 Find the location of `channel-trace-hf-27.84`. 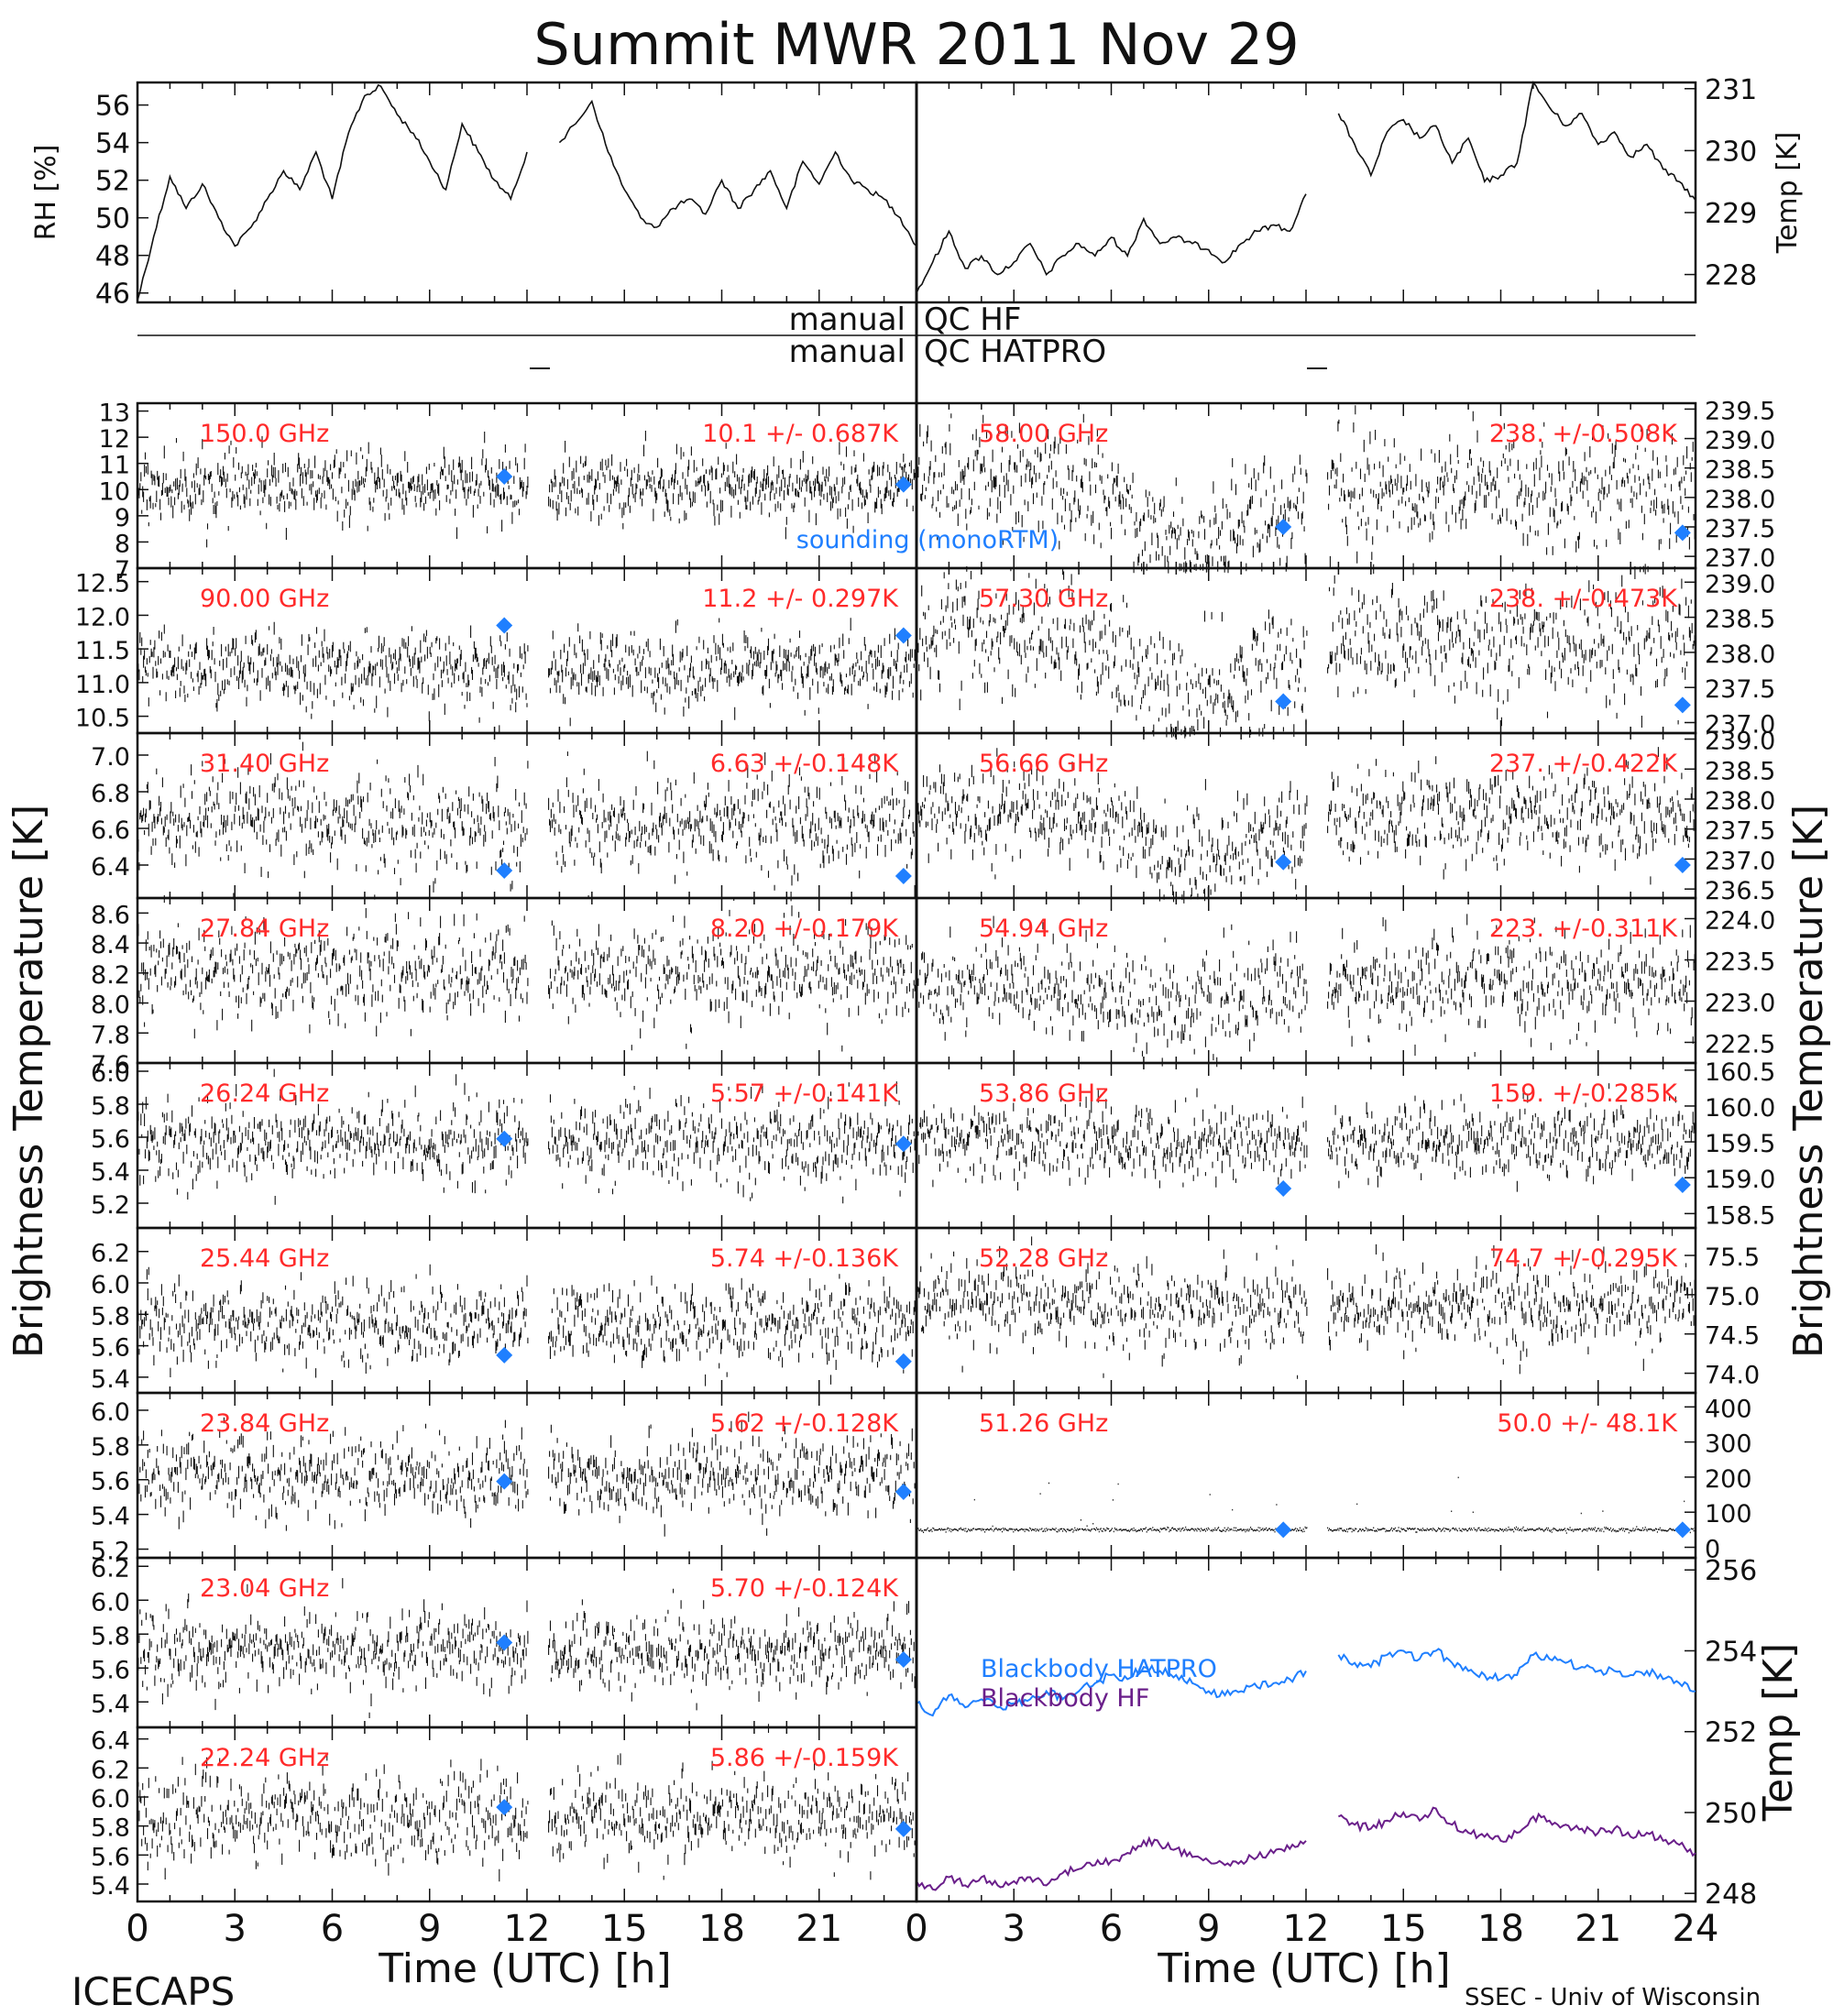

channel-trace-hf-27.84 is located at coordinates (526, 973).